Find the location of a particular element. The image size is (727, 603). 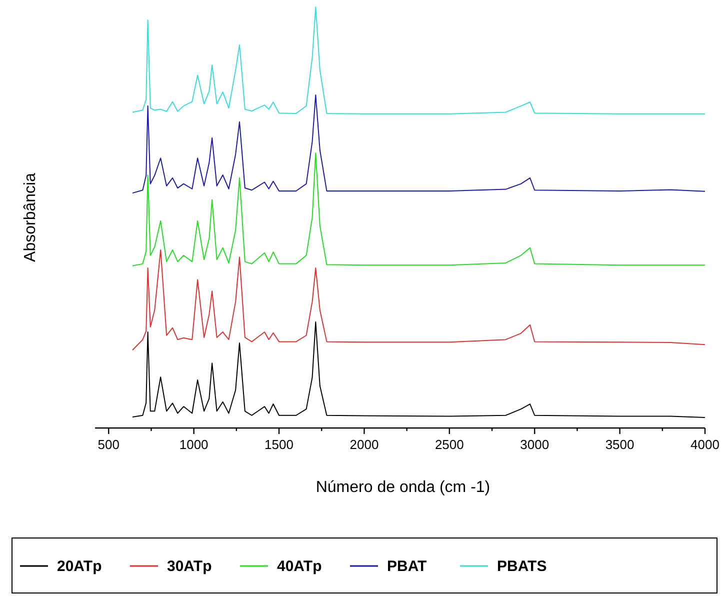

y-axis-title: Absorbância is located at coordinates (30, 217).